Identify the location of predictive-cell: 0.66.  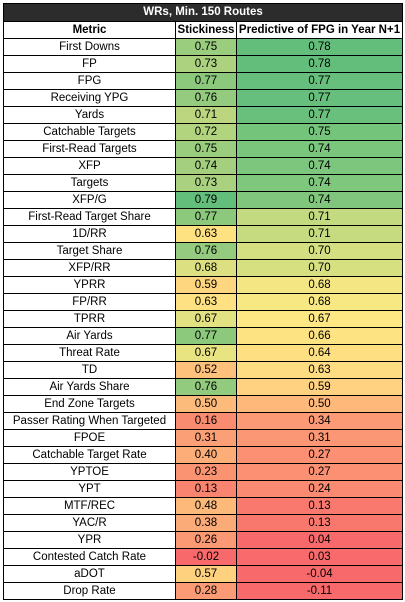
(320, 336).